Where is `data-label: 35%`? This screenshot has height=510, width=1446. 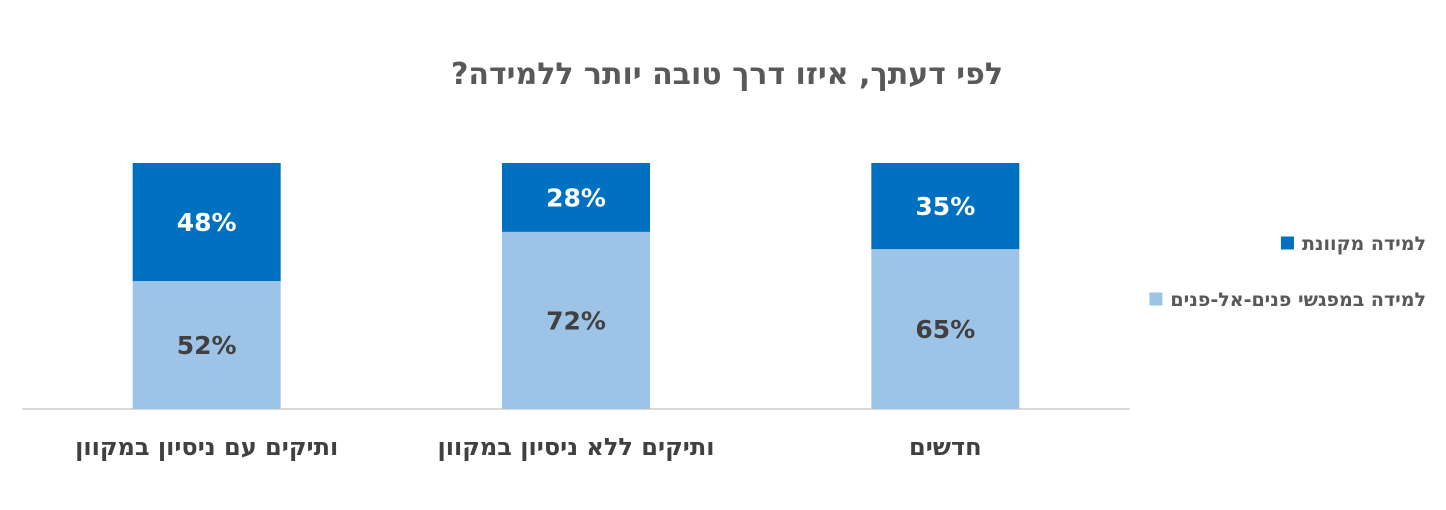 data-label: 35% is located at coordinates (945, 206).